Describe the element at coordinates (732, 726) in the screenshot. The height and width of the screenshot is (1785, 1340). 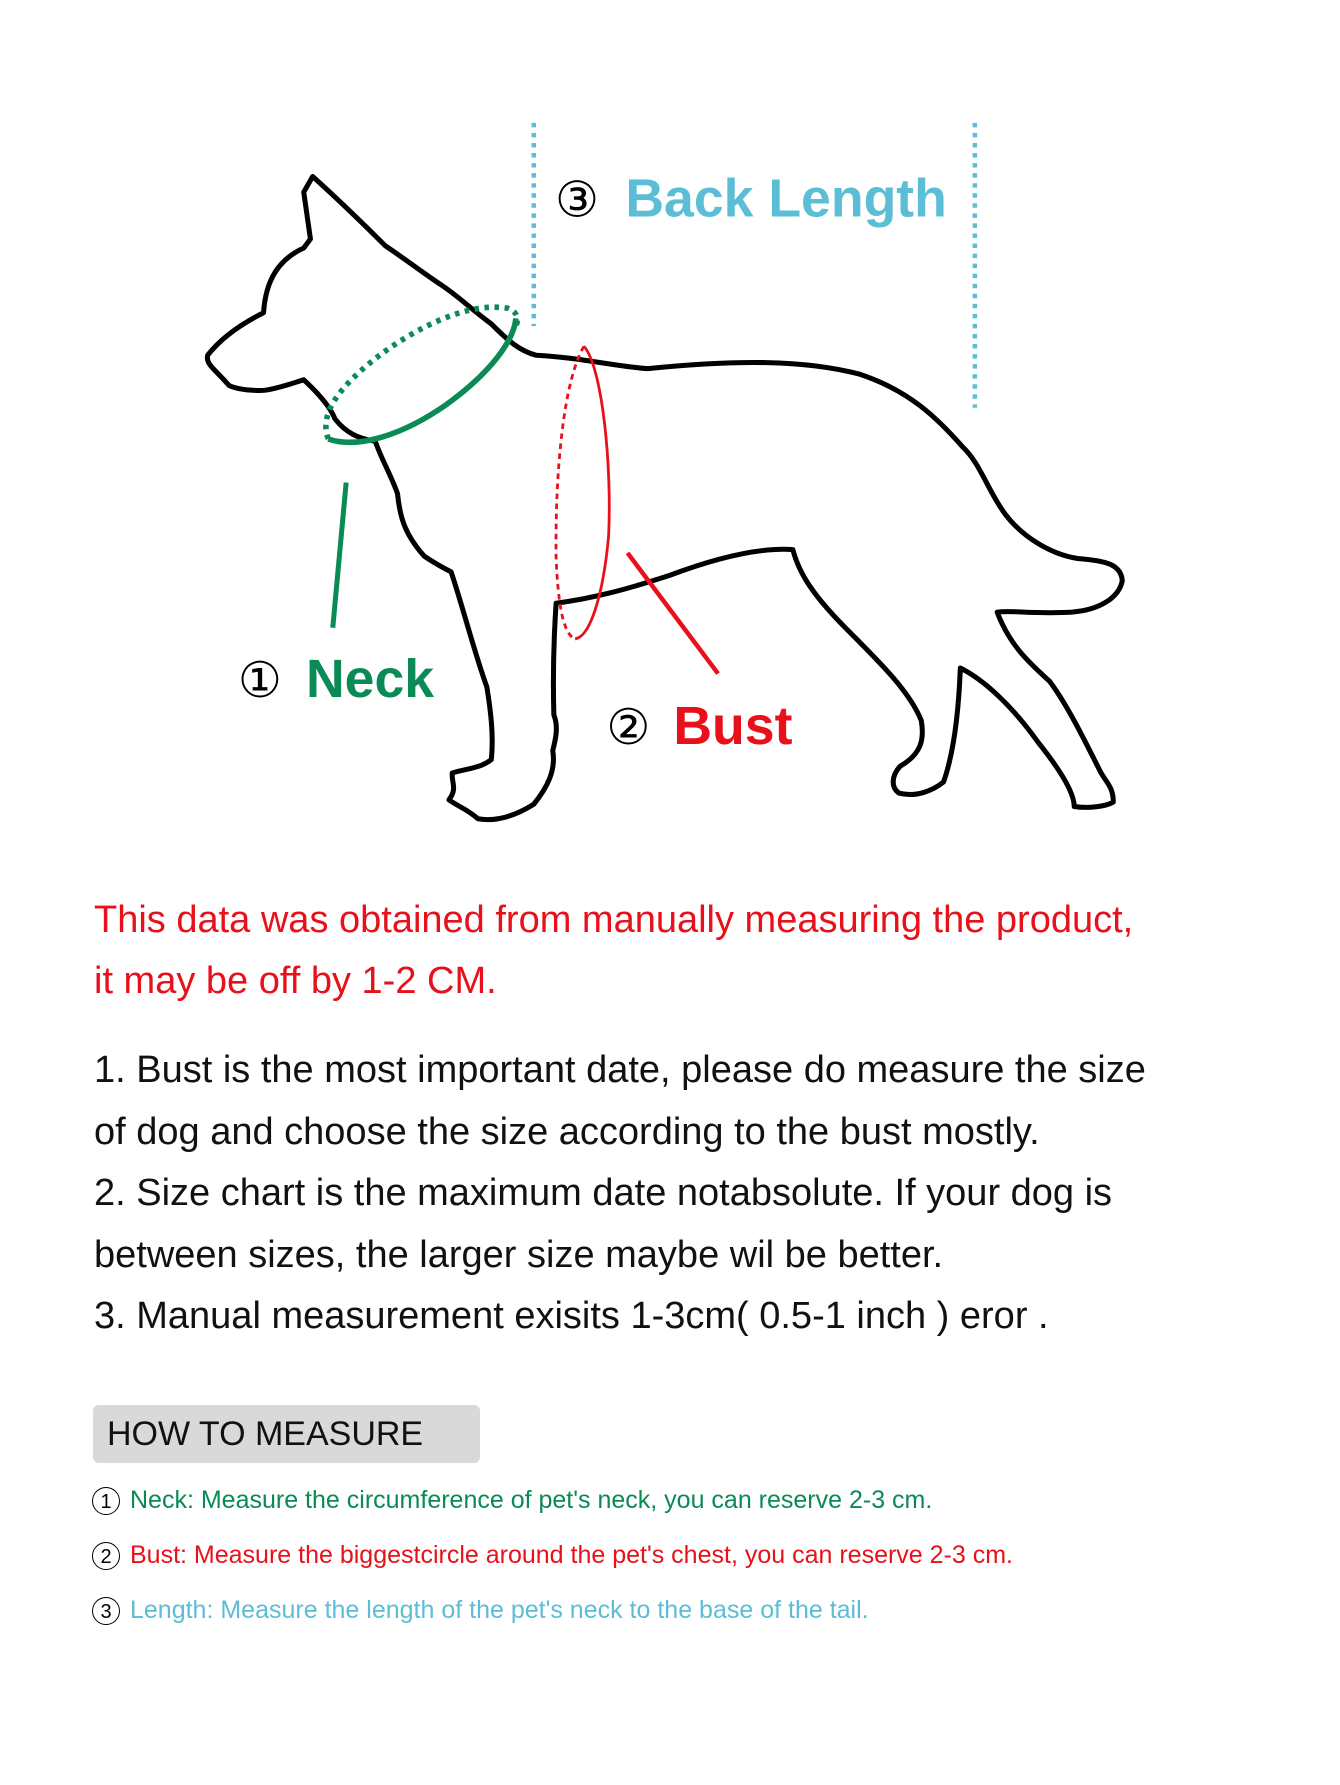
I see `bust-label: Bust` at that location.